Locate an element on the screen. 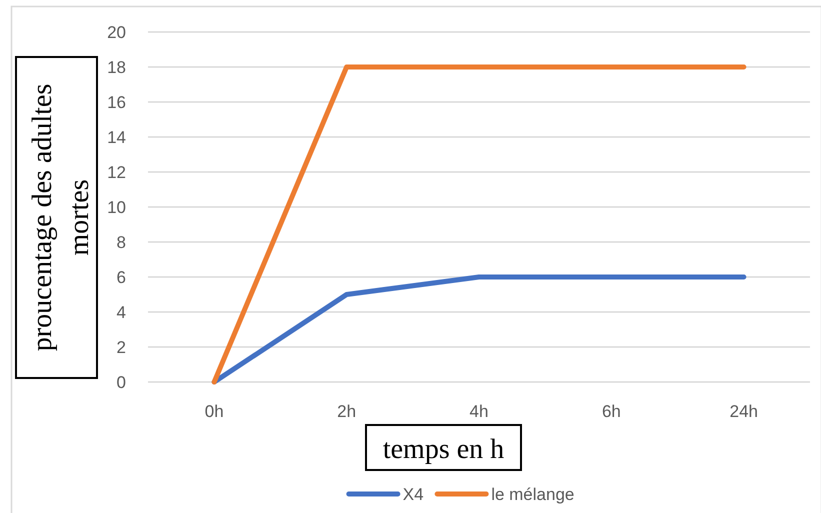 The height and width of the screenshot is (513, 821). x-tick-label: 4h is located at coordinates (479, 411).